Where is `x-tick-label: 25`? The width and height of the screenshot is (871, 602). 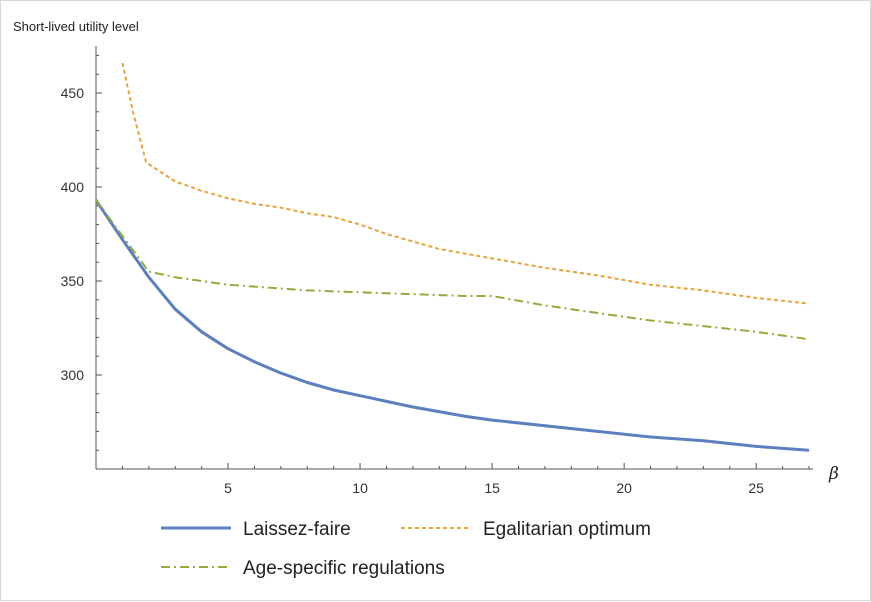 x-tick-label: 25 is located at coordinates (756, 488).